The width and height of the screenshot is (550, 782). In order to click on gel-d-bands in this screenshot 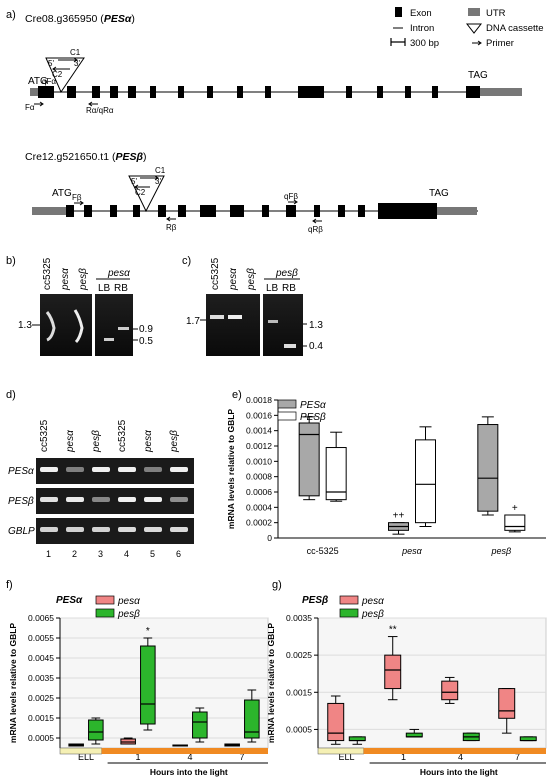, I will do `click(114, 499)`.